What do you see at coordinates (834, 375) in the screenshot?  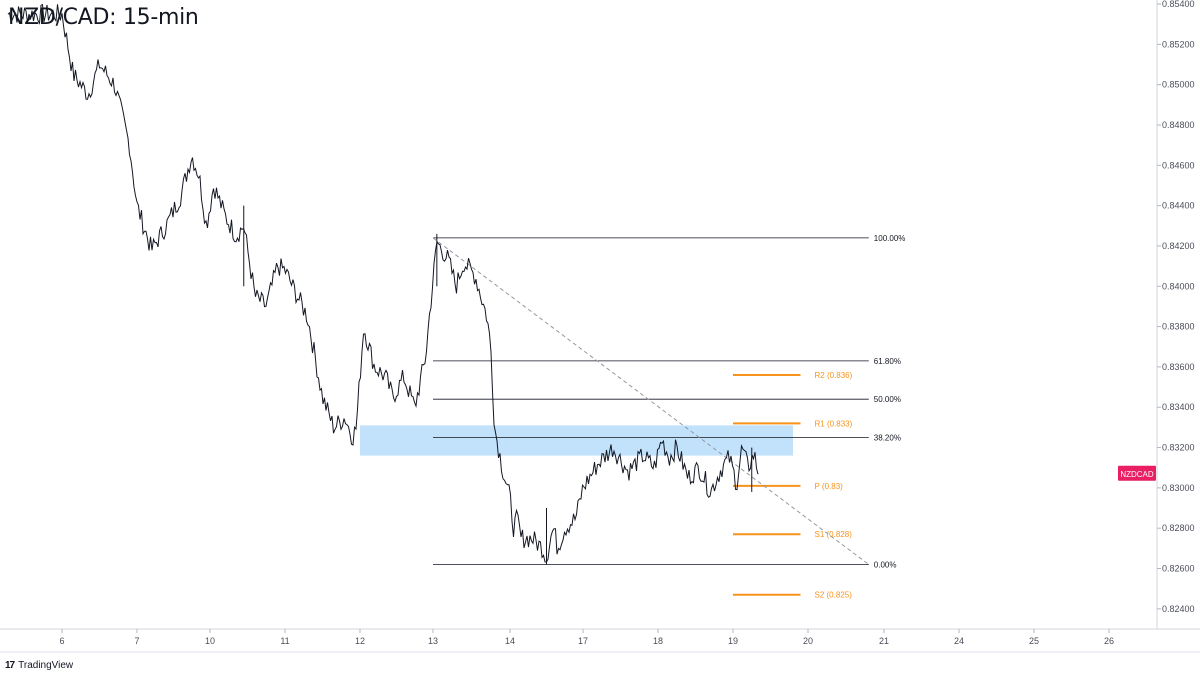 I see `pivot-level-label: R2 (0.836)` at bounding box center [834, 375].